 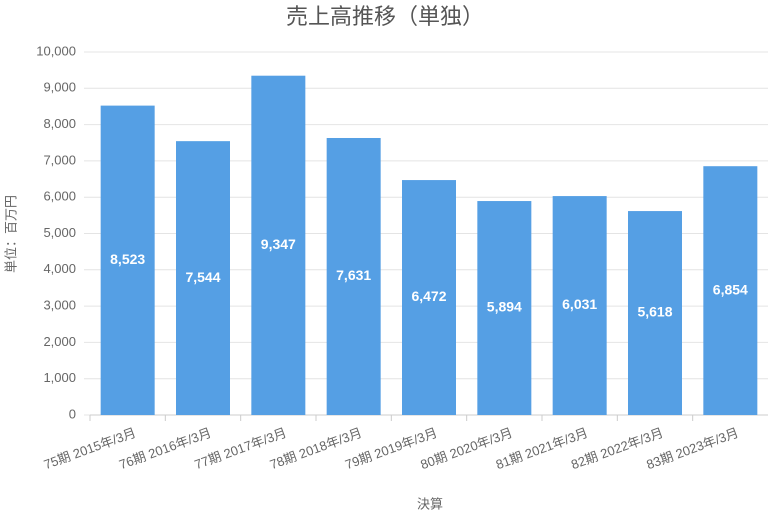 I want to click on y-axis-title: 単位：百万円, so click(x=10, y=234).